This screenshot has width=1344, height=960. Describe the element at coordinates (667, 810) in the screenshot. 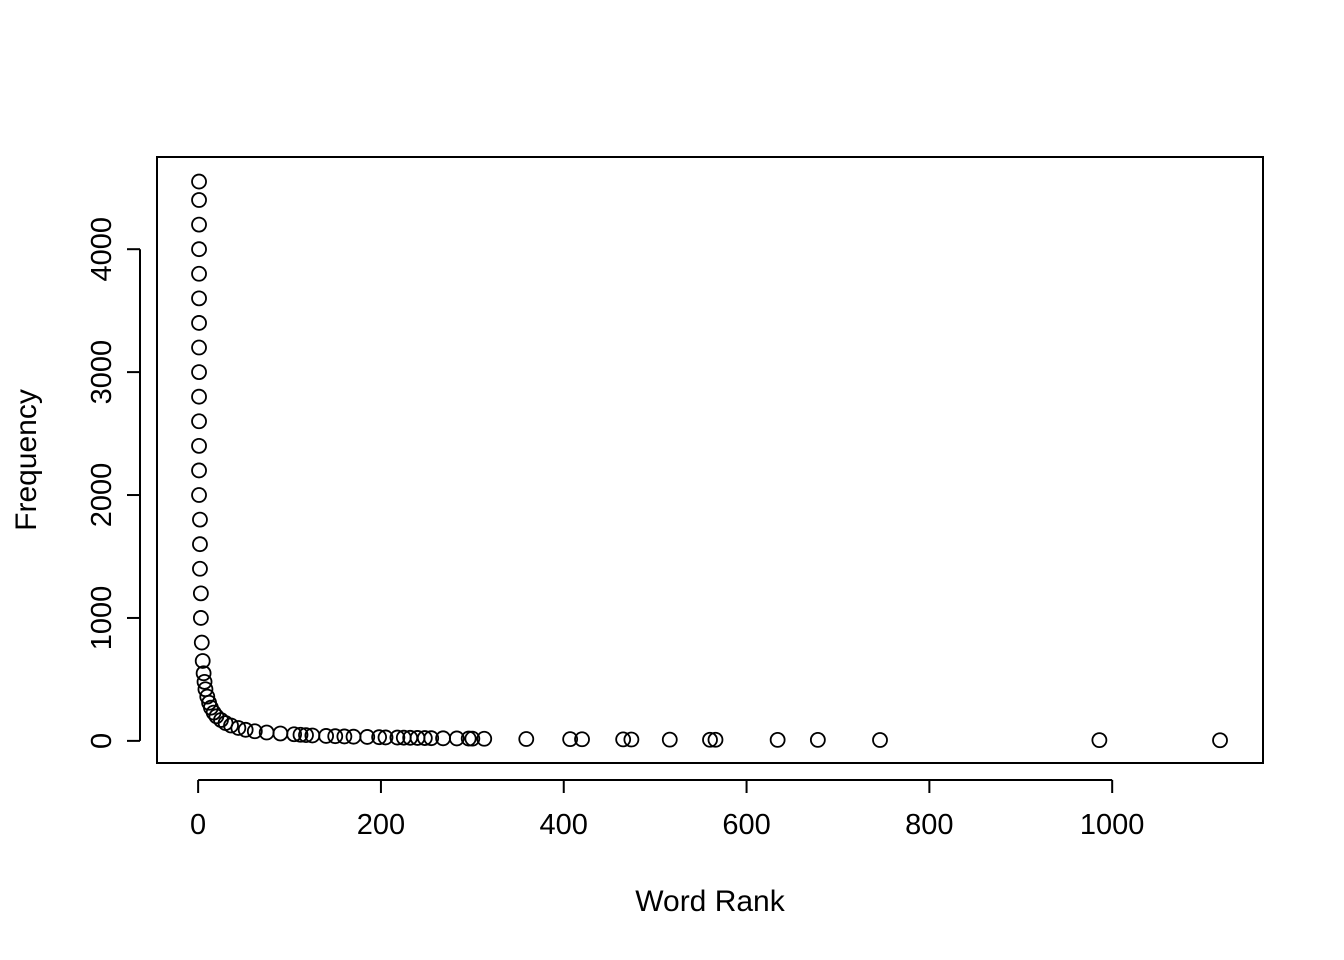

I see `x-axis: 0 200 400 600 800 1000` at that location.